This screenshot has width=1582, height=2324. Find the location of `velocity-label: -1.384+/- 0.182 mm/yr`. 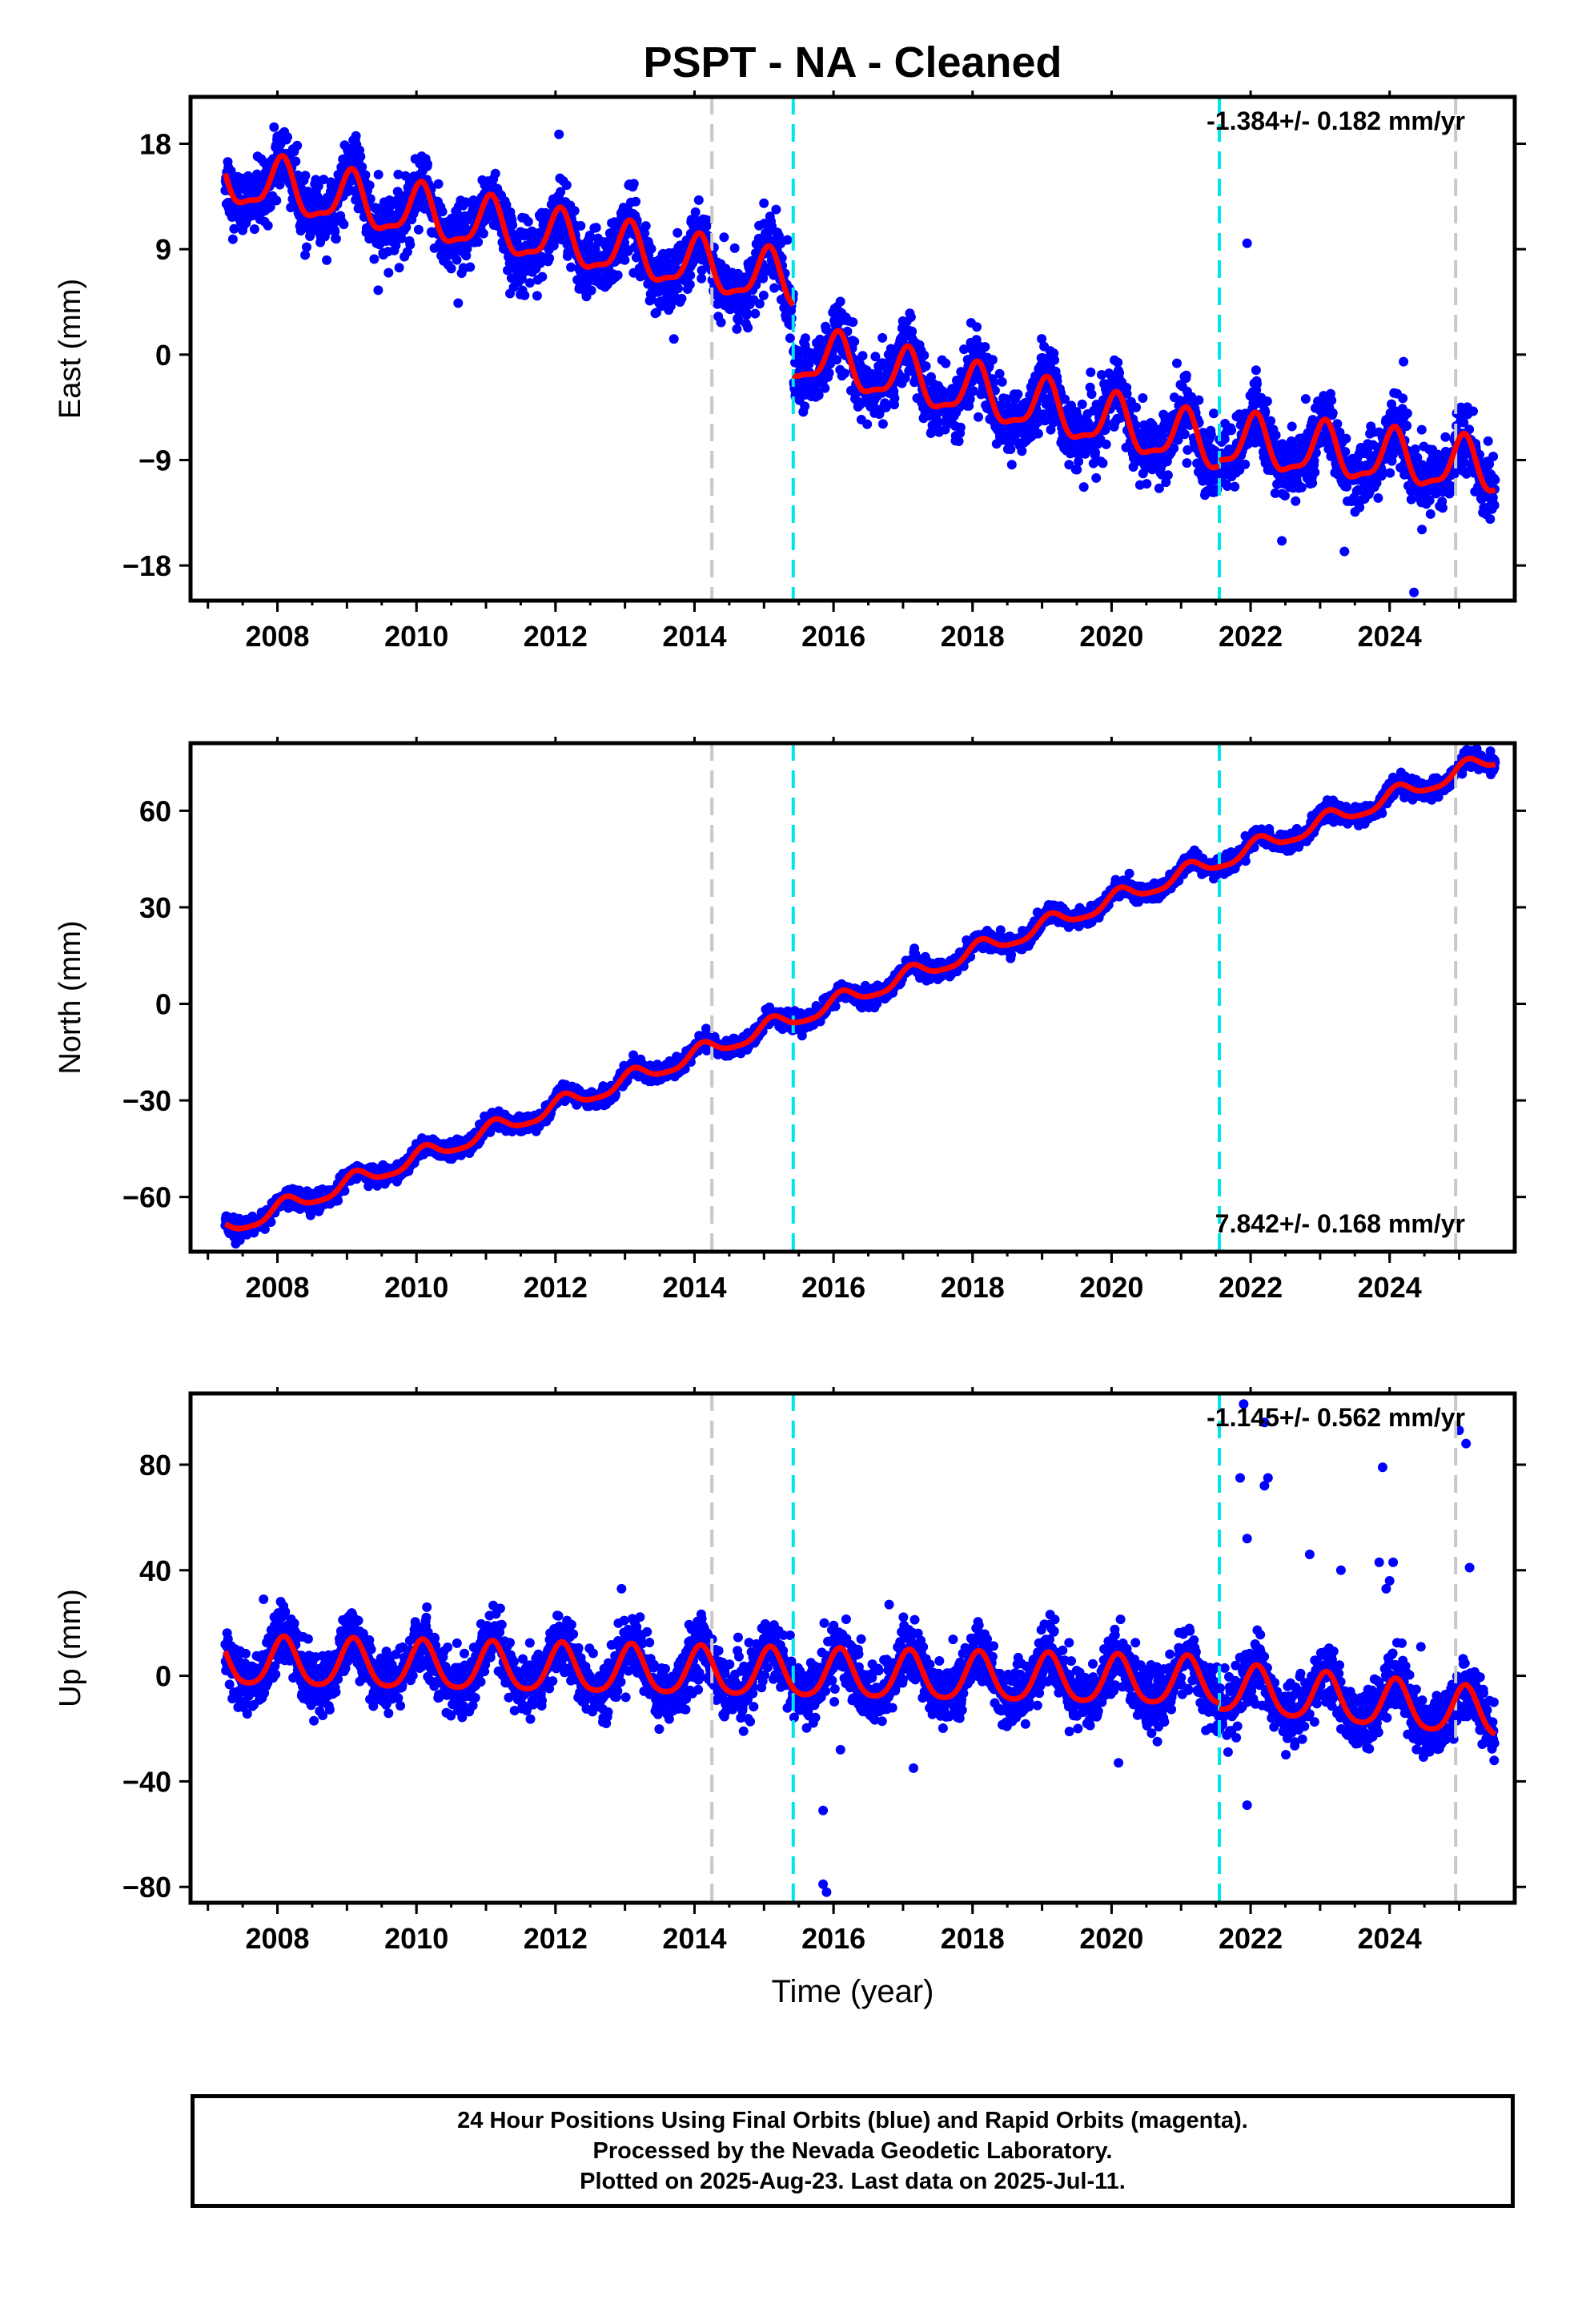

velocity-label: -1.384+/- 0.182 mm/yr is located at coordinates (1336, 121).